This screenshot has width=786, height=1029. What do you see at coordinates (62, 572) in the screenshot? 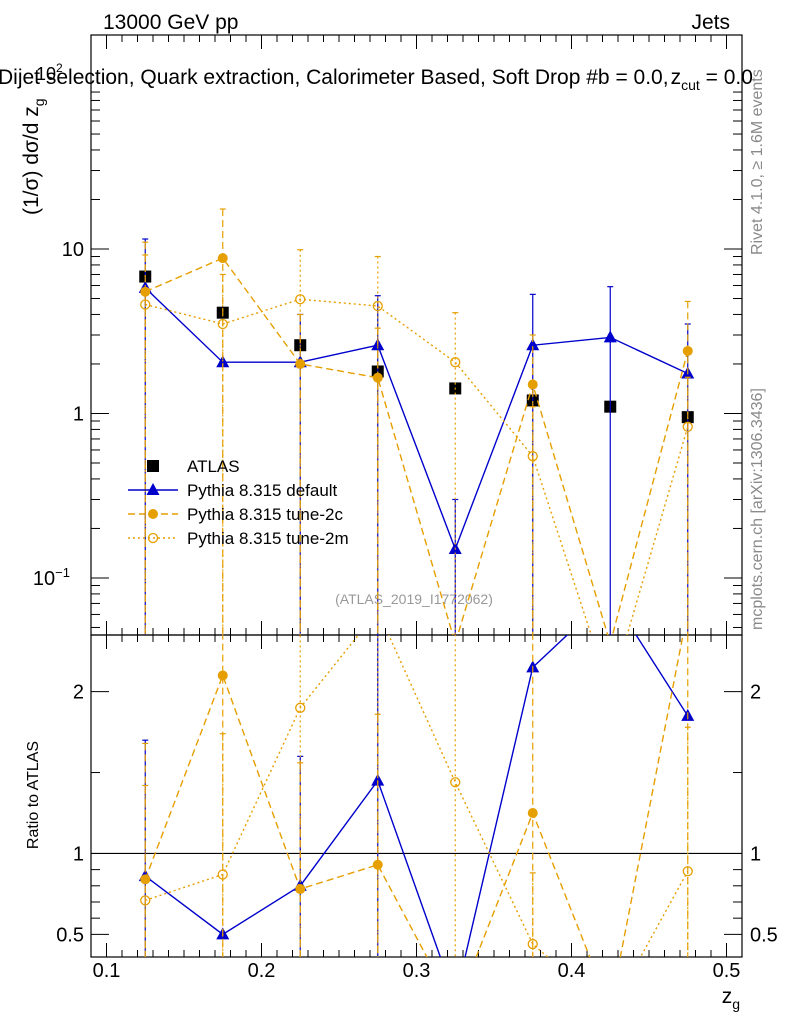
I see `y-tick-label-sup: −1` at bounding box center [62, 572].